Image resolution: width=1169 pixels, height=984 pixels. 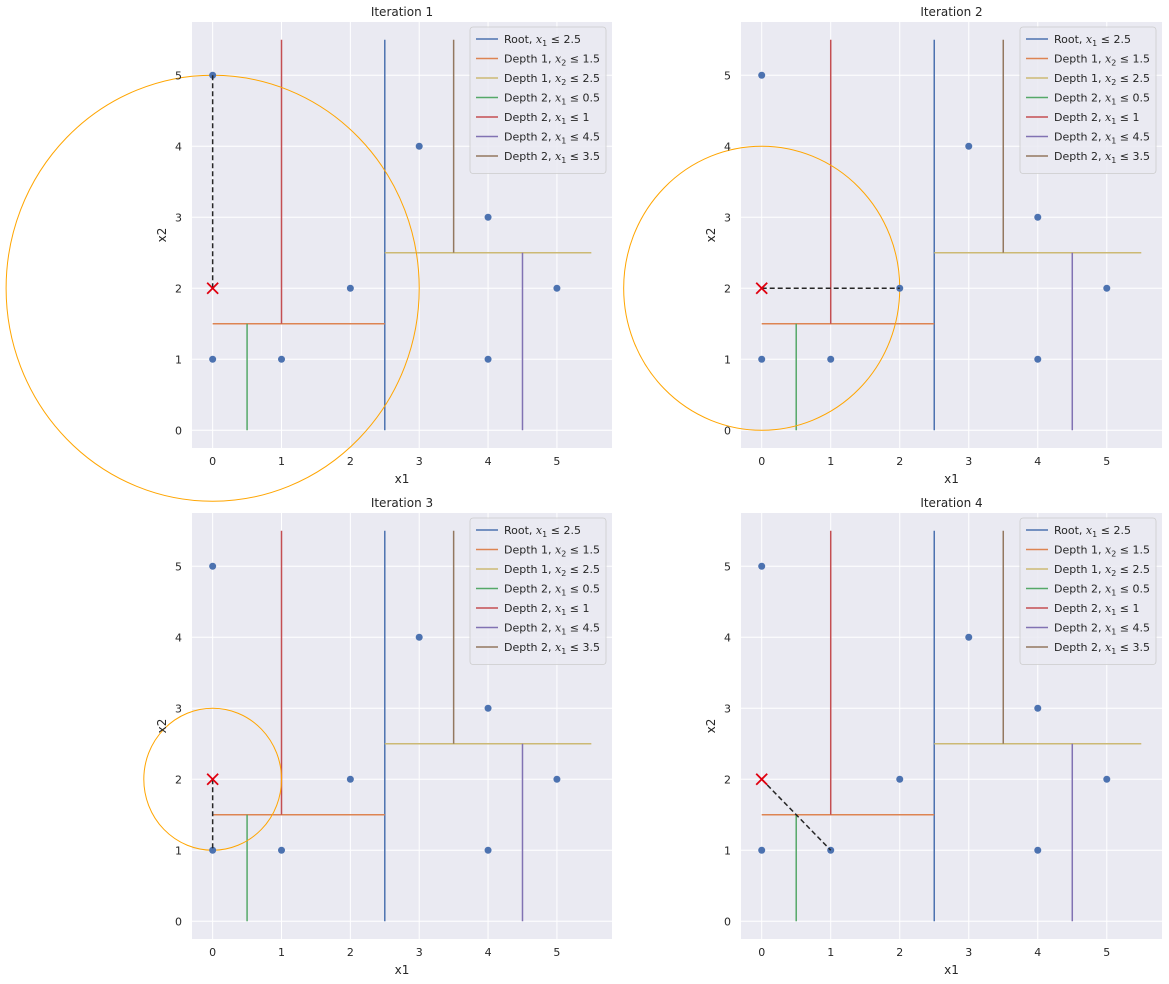 I want to click on y-tick-label: 3, so click(x=178, y=217).